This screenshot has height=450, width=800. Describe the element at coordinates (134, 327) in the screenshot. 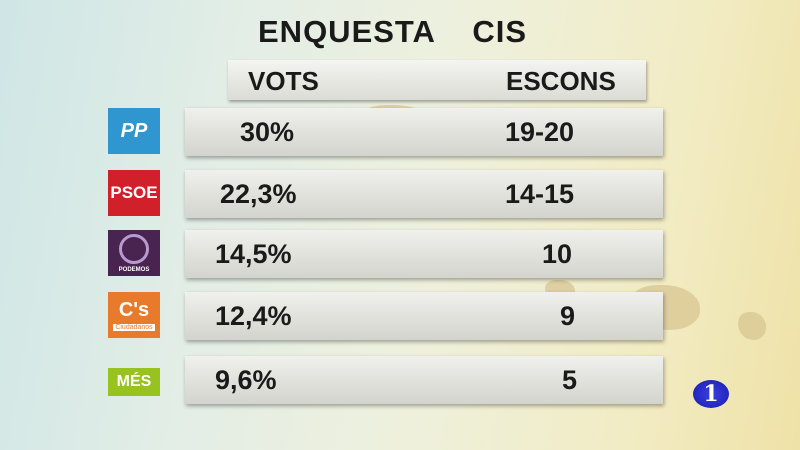

I see `party-name: Ciudadanos` at that location.